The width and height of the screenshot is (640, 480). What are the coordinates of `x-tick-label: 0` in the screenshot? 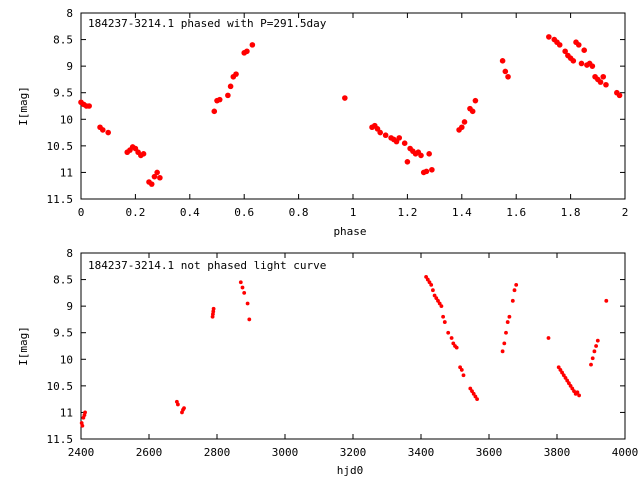 It's located at (81, 212).